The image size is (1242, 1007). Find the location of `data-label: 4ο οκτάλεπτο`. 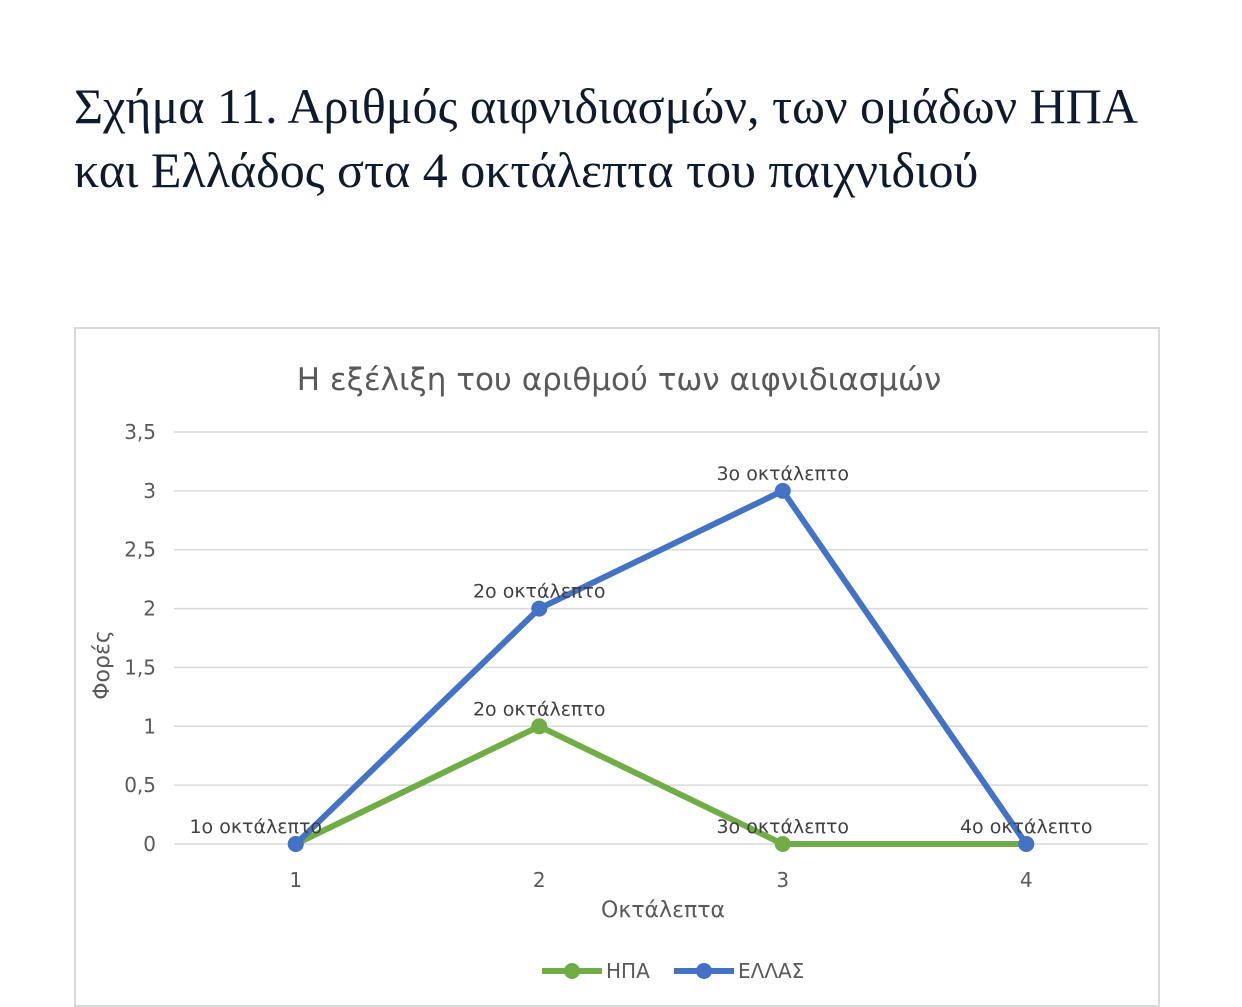

data-label: 4ο οκτάλεπτο is located at coordinates (1026, 827).